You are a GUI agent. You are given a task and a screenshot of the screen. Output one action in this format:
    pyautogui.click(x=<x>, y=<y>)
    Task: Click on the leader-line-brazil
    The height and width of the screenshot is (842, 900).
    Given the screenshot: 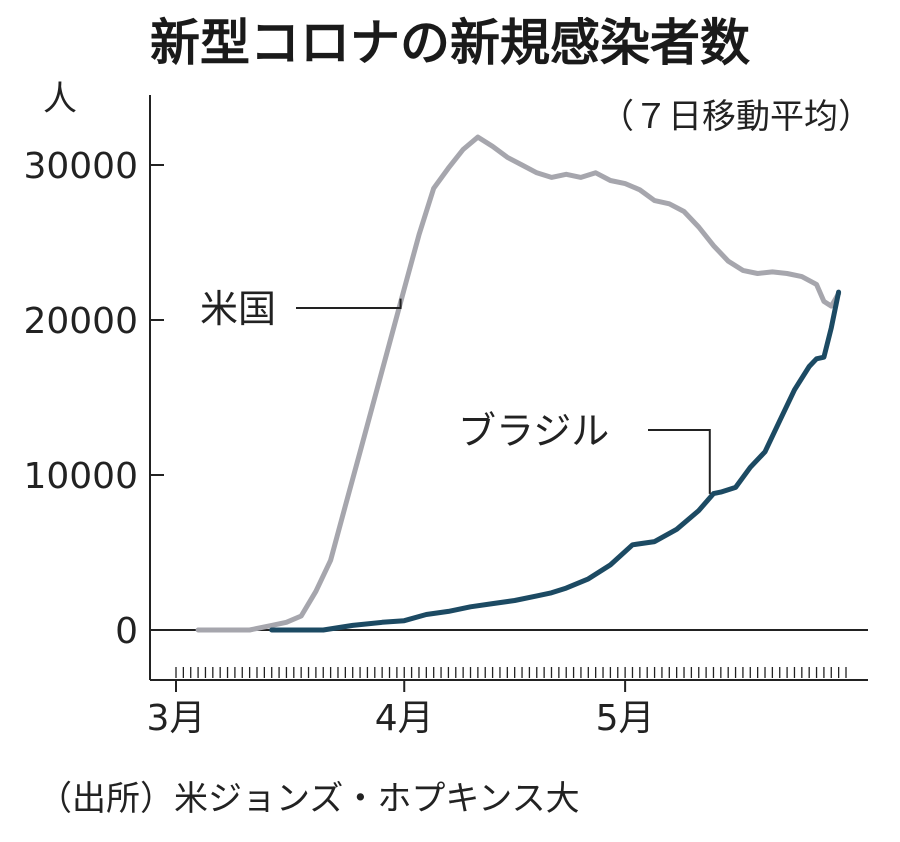 What is the action you would take?
    pyautogui.click(x=679, y=461)
    